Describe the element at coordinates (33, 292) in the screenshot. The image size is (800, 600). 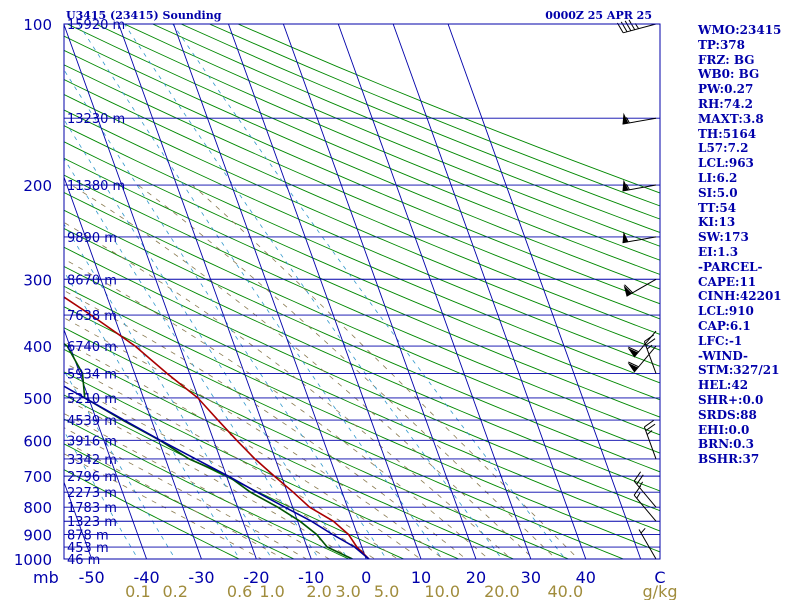
I see `pressure-tick-labels: 100 200 300 400 500 600 700 800 900 1000` at that location.